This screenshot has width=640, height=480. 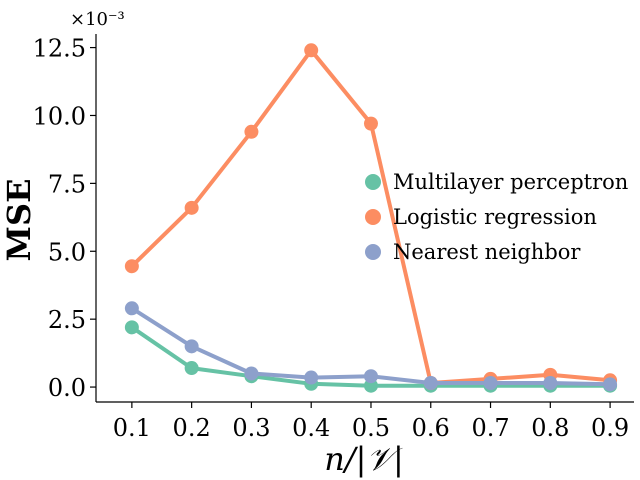 What do you see at coordinates (510, 182) in the screenshot?
I see `legend-label: Multilayer perceptron` at bounding box center [510, 182].